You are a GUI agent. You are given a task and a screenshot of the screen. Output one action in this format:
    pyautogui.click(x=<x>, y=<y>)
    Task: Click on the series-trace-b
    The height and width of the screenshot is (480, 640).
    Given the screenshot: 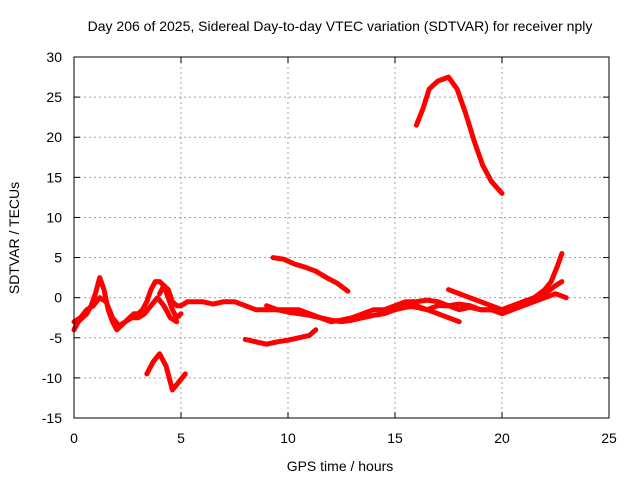 What is the action you would take?
    pyautogui.click(x=125, y=312)
    